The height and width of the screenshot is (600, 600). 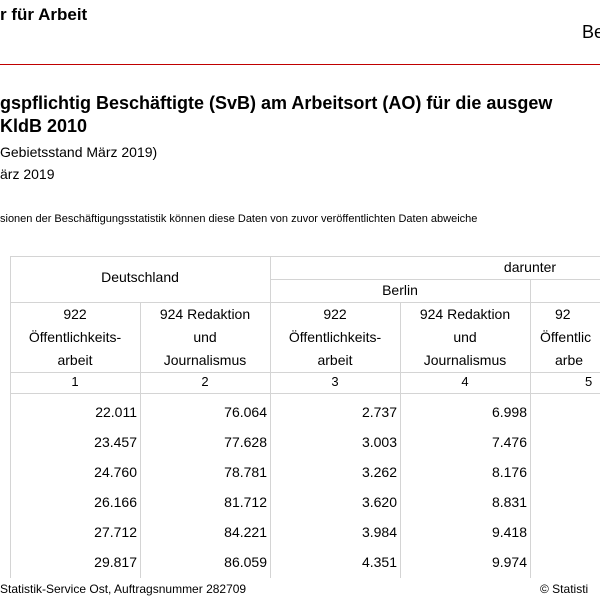 I want to click on table-cell: 76.064, so click(x=245, y=412).